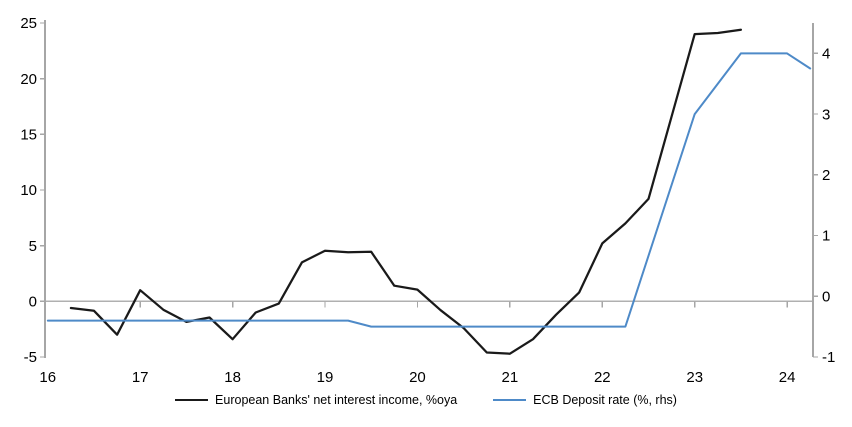 Image resolution: width=852 pixels, height=427 pixels. Describe the element at coordinates (826, 236) in the screenshot. I see `right-axis-tick-label: 1` at that location.